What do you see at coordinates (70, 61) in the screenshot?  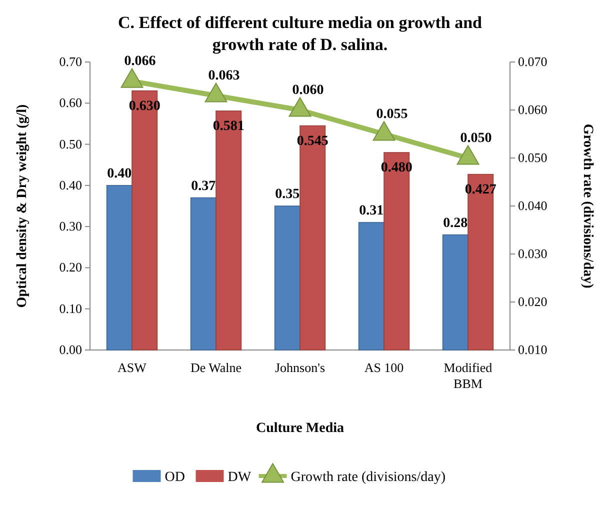 I see `y-tick-label: 0.70` at bounding box center [70, 61].